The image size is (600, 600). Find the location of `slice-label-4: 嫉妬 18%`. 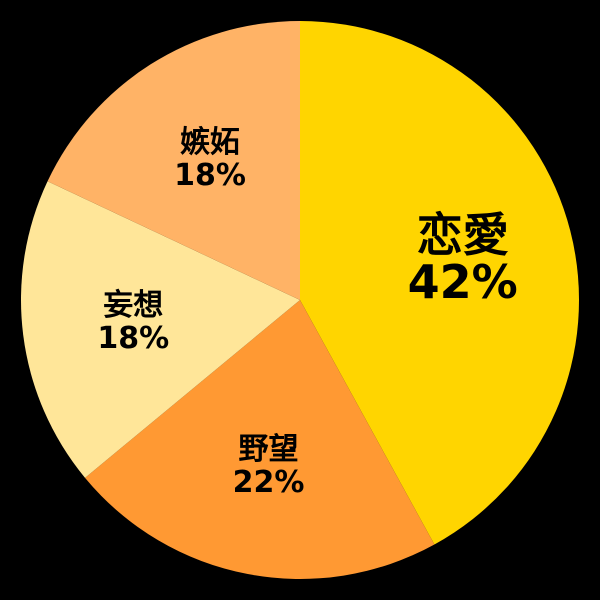

slice-label-4: 嫉妬 18% is located at coordinates (210, 159).